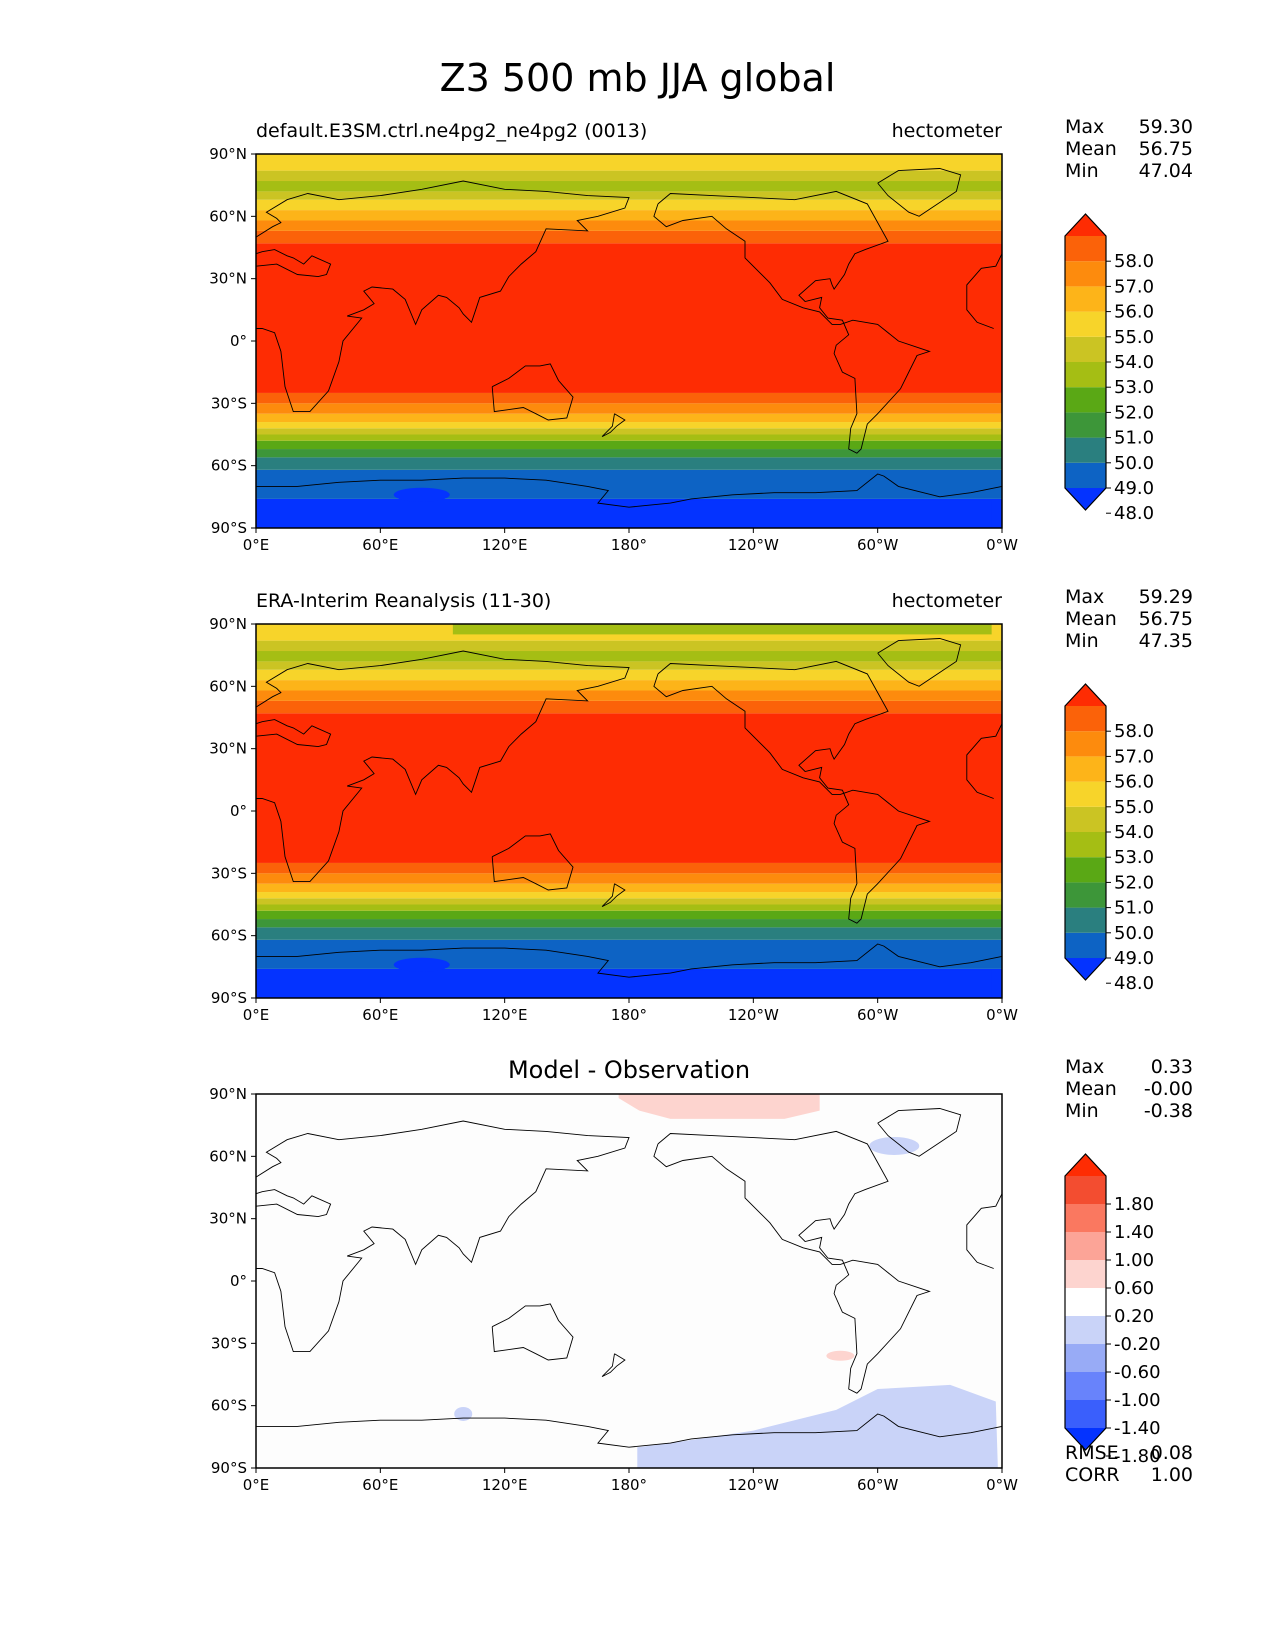 This screenshot has width=1275, height=1650. I want to click on lon-tick-label: 120°E, so click(505, 1485).